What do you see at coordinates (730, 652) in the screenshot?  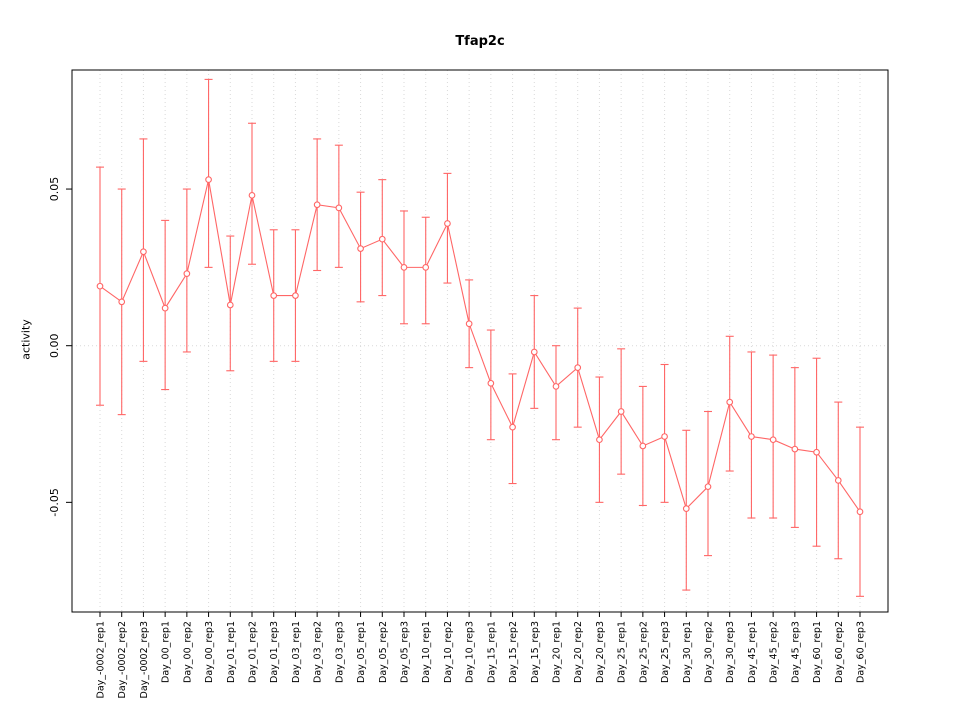 I see `x-tick-label: Day_30_rep3` at bounding box center [730, 652].